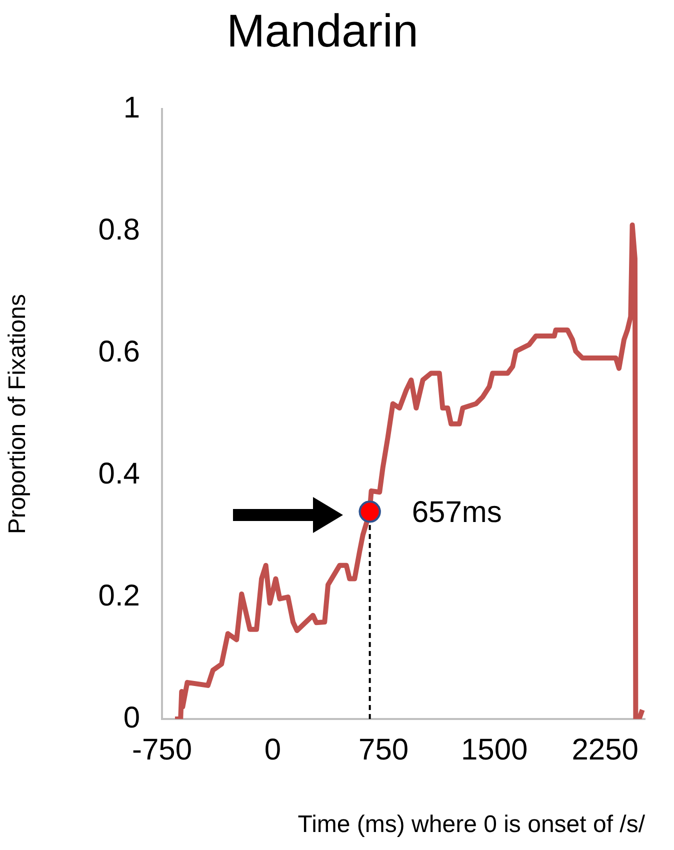  Describe the element at coordinates (162, 749) in the screenshot. I see `x-tick-label: -750` at that location.